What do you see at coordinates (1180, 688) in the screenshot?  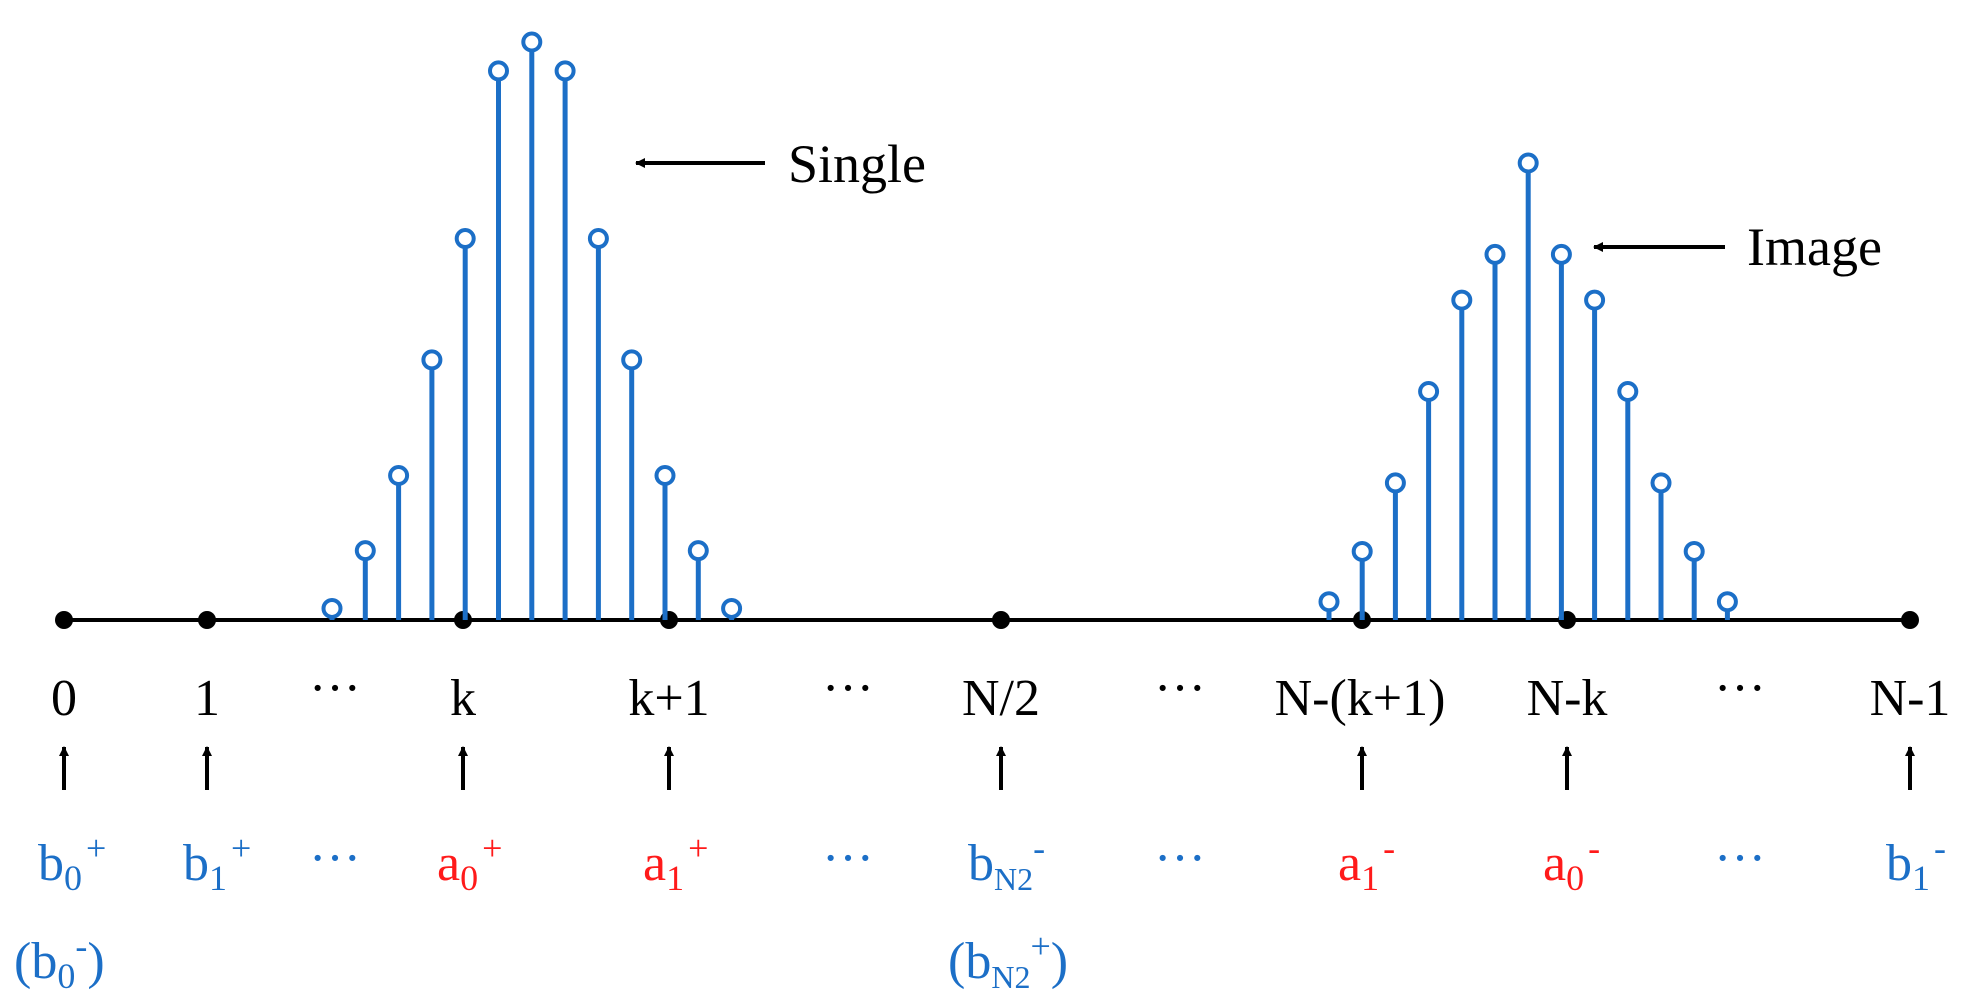 I see `tick-ellipsis-3: ···` at bounding box center [1180, 688].